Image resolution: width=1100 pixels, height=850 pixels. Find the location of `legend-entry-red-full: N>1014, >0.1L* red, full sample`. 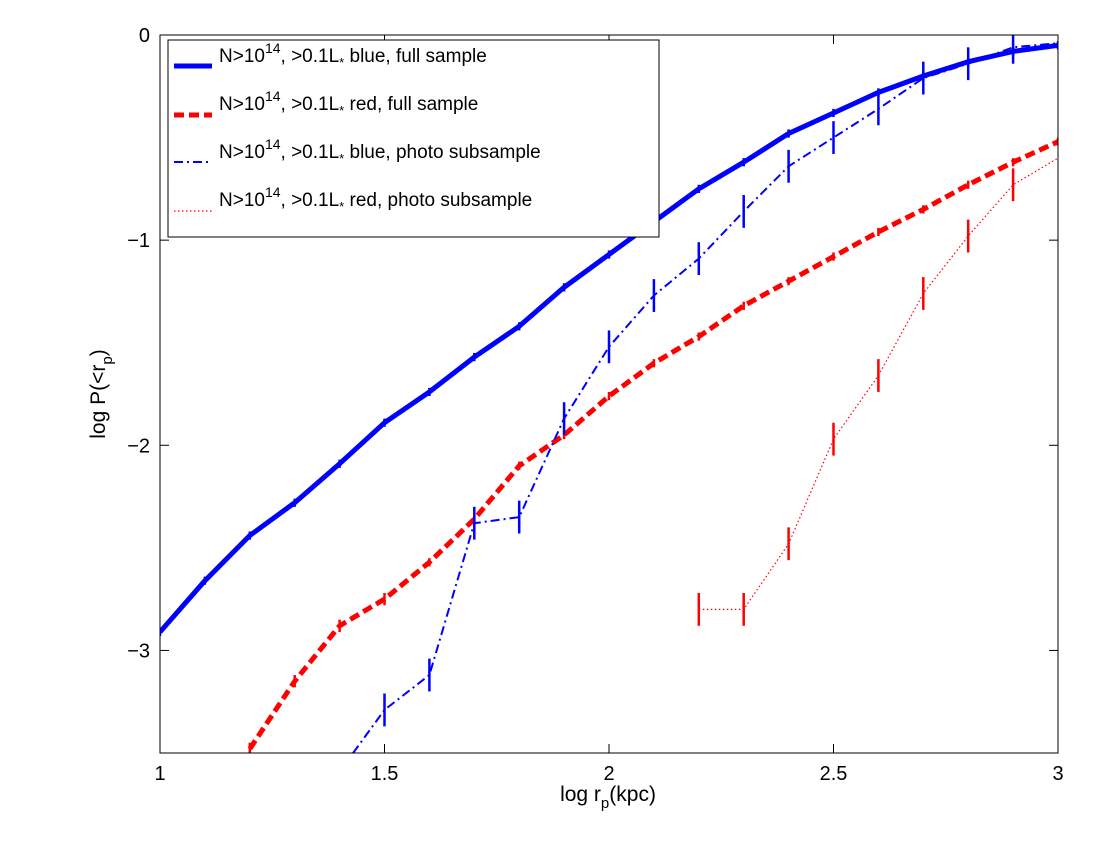

legend-entry-red-full: N>1014, >0.1L* red, full sample is located at coordinates (326, 103).